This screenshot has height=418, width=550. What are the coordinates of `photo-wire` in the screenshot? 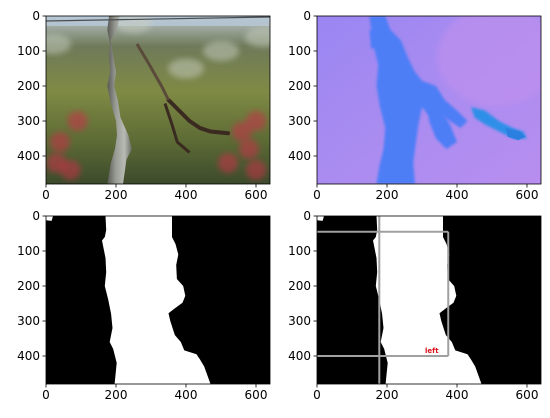 It's located at (158, 19).